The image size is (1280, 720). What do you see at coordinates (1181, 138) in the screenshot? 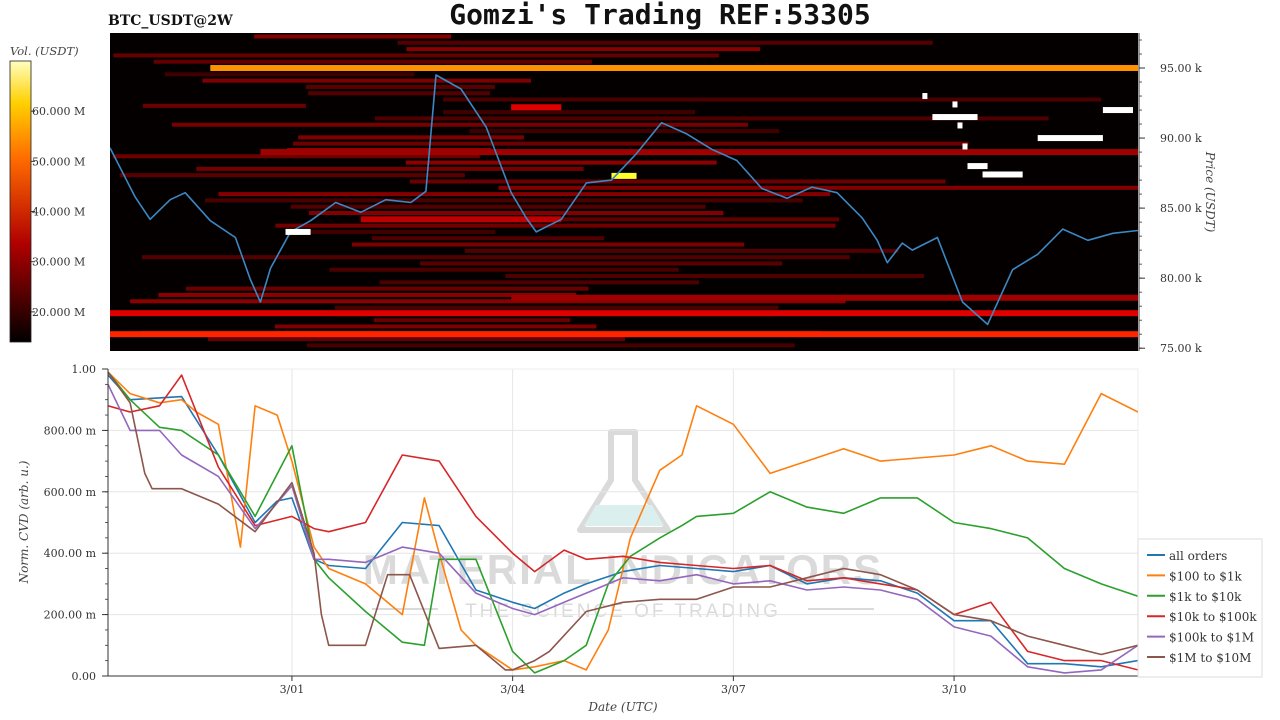
I see `price-axis-tick-label: 90.00 k` at bounding box center [1181, 138].